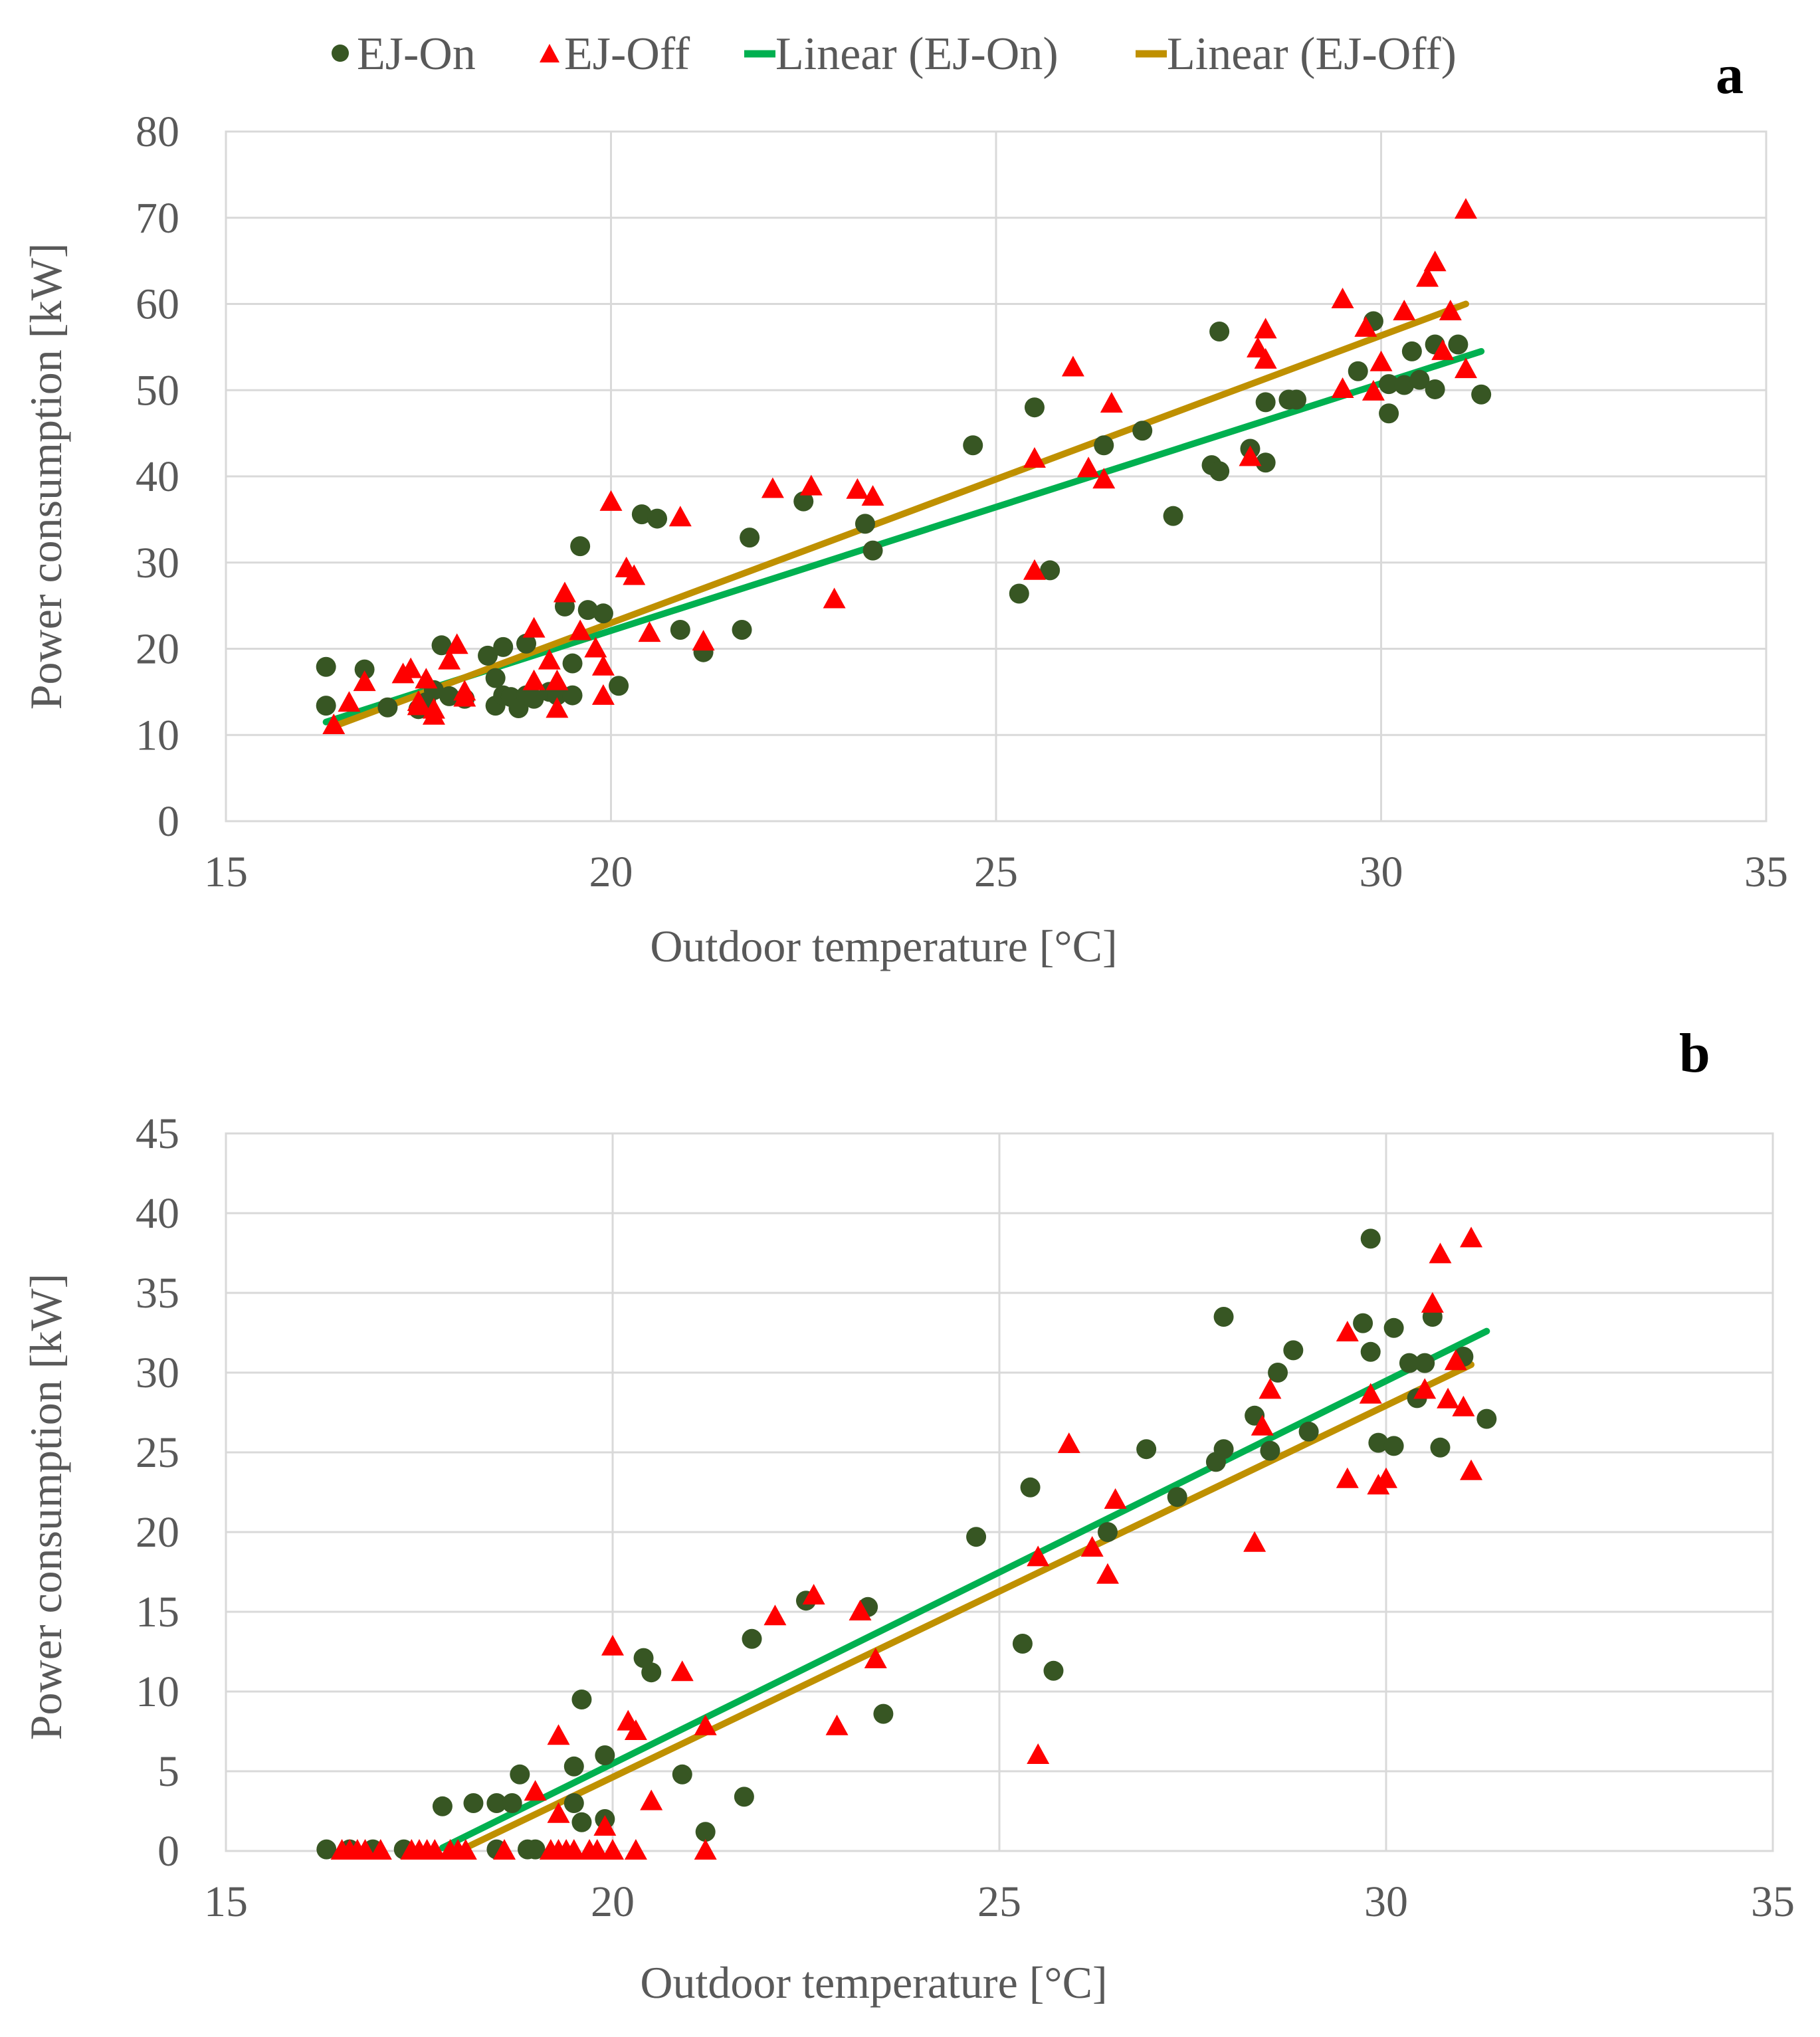 This screenshot has width=1820, height=2037. I want to click on y-axis-title-b: Power consumption [kW], so click(46, 1507).